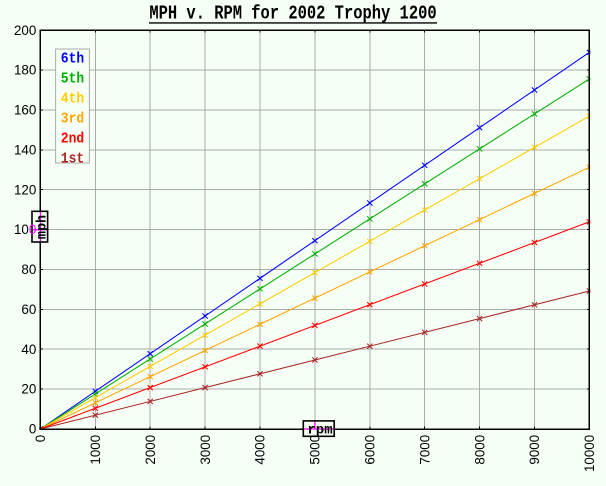 The image size is (606, 486). Describe the element at coordinates (315, 450) in the screenshot. I see `svg-text: 5000` at that location.